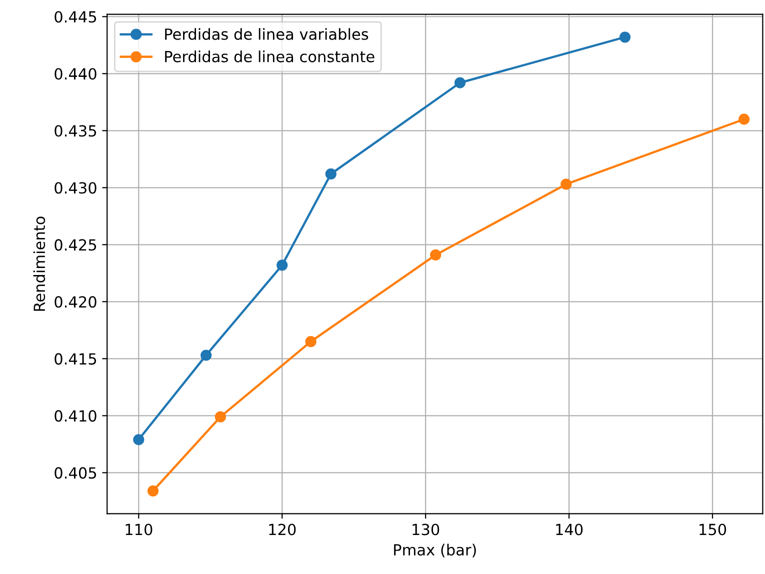  Describe the element at coordinates (282, 530) in the screenshot. I see `x-tick-label: 120` at that location.